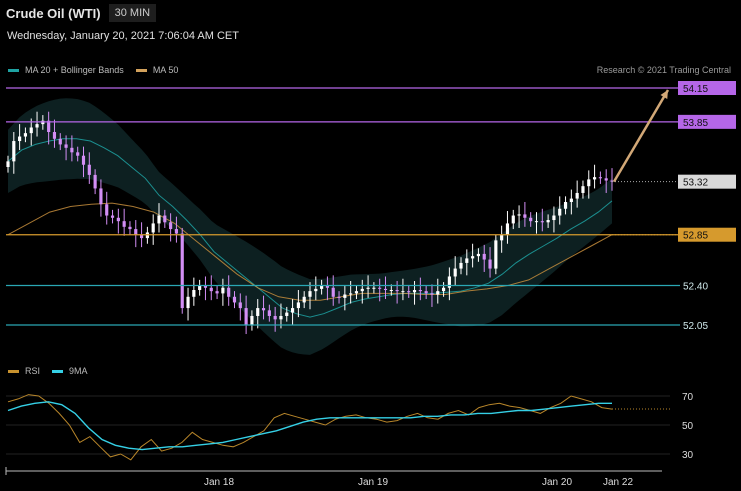 This screenshot has height=491, width=741. Describe the element at coordinates (695, 183) in the screenshot. I see `last-price-label: 53.32` at that location.